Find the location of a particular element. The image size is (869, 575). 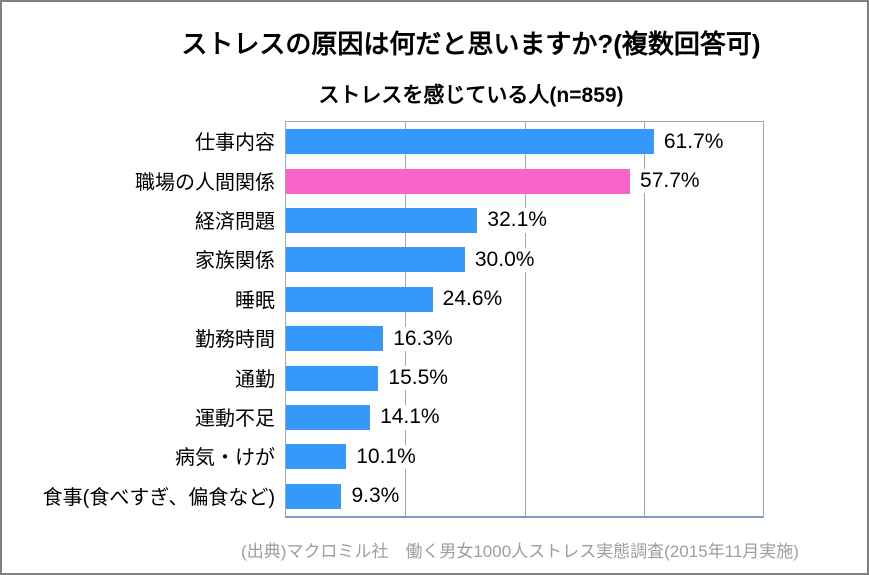

bar-row: 32.1% is located at coordinates (524, 220).